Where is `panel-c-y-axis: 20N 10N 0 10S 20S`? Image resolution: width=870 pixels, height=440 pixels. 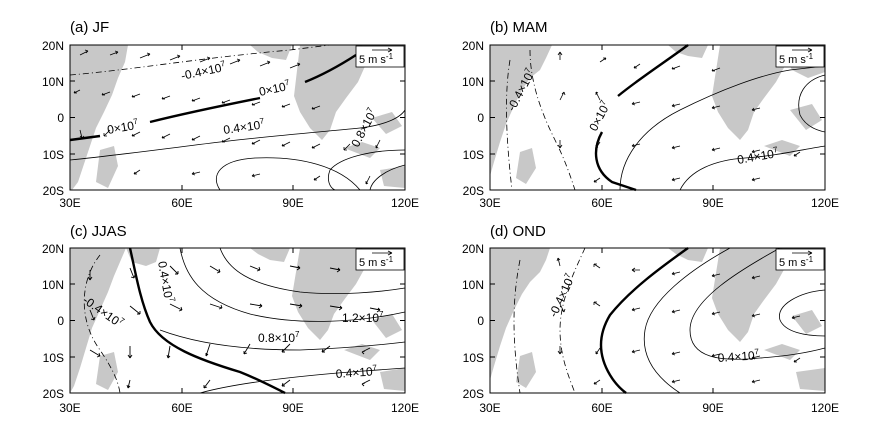
panel-c-y-axis: 20N 10N 0 10S 20S is located at coordinates (53, 321).